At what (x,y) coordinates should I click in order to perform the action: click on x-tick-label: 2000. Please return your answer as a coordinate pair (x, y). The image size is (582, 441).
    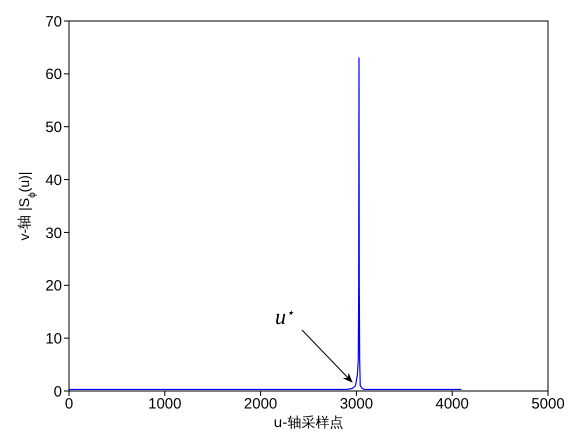
    Looking at the image, I should click on (261, 404).